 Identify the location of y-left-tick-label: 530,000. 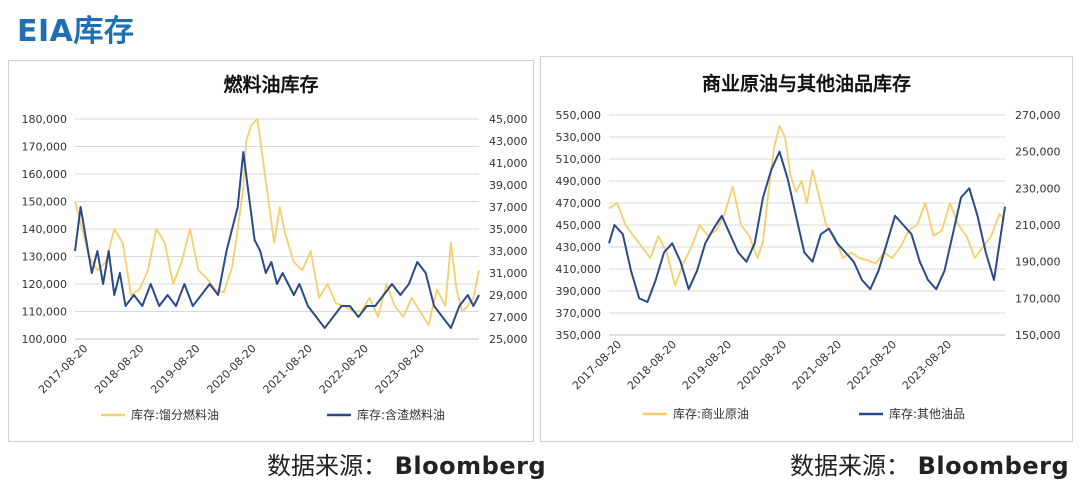
(579, 137).